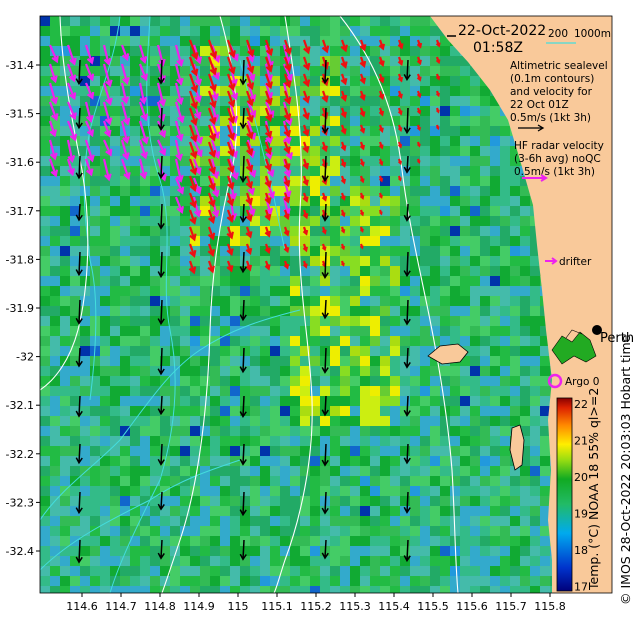  Describe the element at coordinates (472, 606) in the screenshot. I see `x-tick-label: 115.6` at that location.